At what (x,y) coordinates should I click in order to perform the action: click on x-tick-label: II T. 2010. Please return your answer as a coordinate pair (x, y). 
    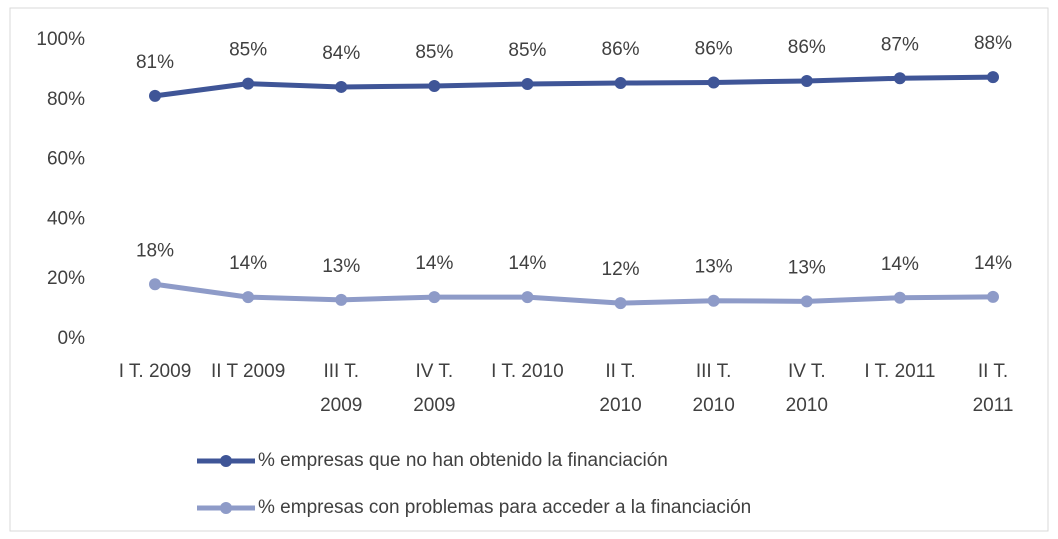
    Looking at the image, I should click on (620, 388).